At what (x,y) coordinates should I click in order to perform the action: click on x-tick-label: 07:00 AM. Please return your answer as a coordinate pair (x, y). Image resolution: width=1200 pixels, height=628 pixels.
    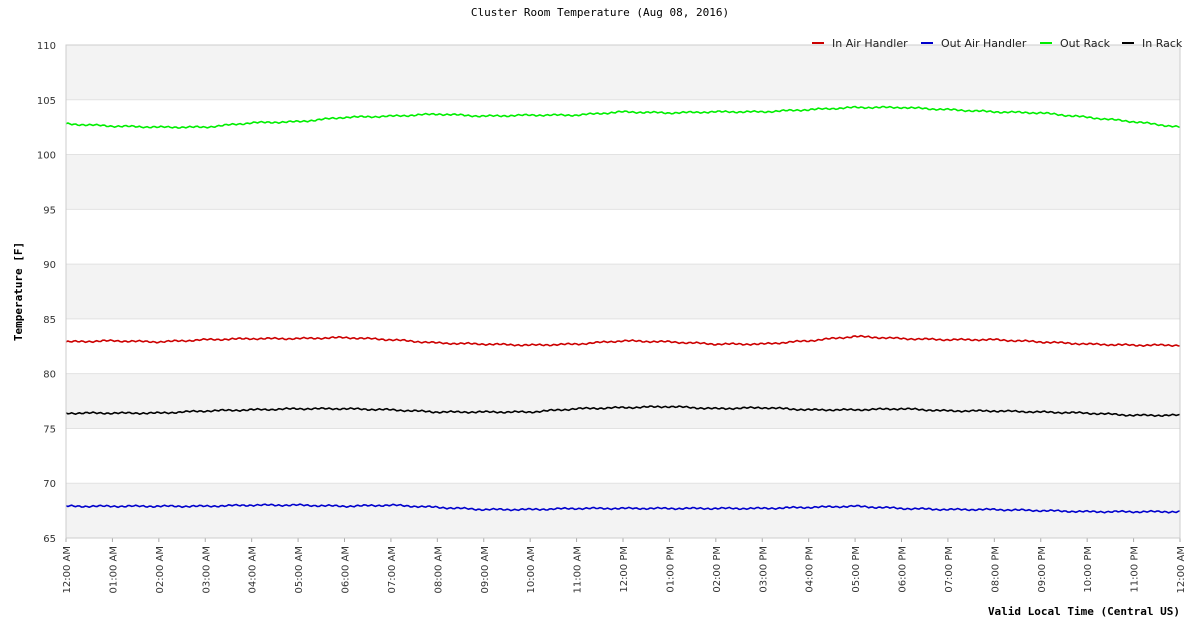
    Looking at the image, I should click on (392, 569).